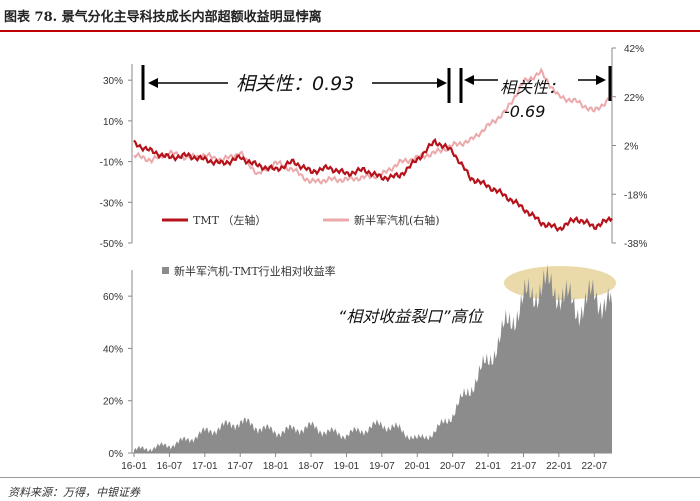 The height and width of the screenshot is (501, 700). I want to click on x-tick-label: 22-01, so click(559, 466).